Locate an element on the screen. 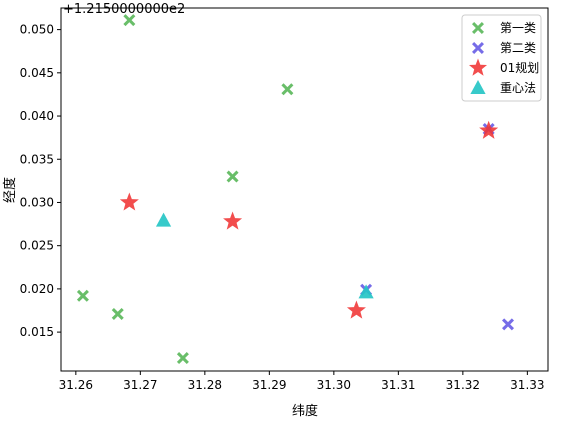 Image resolution: width=567 pixels, height=421 pixels. y-tick-label: 0.035 is located at coordinates (37, 159).